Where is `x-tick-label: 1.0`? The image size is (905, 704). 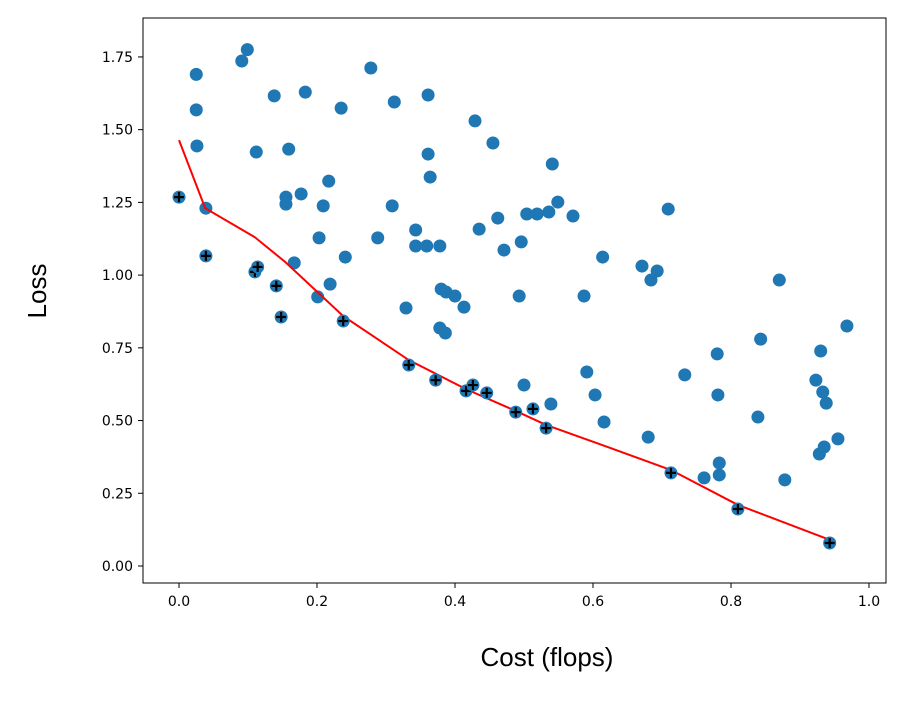 x-tick-label: 1.0 is located at coordinates (869, 602).